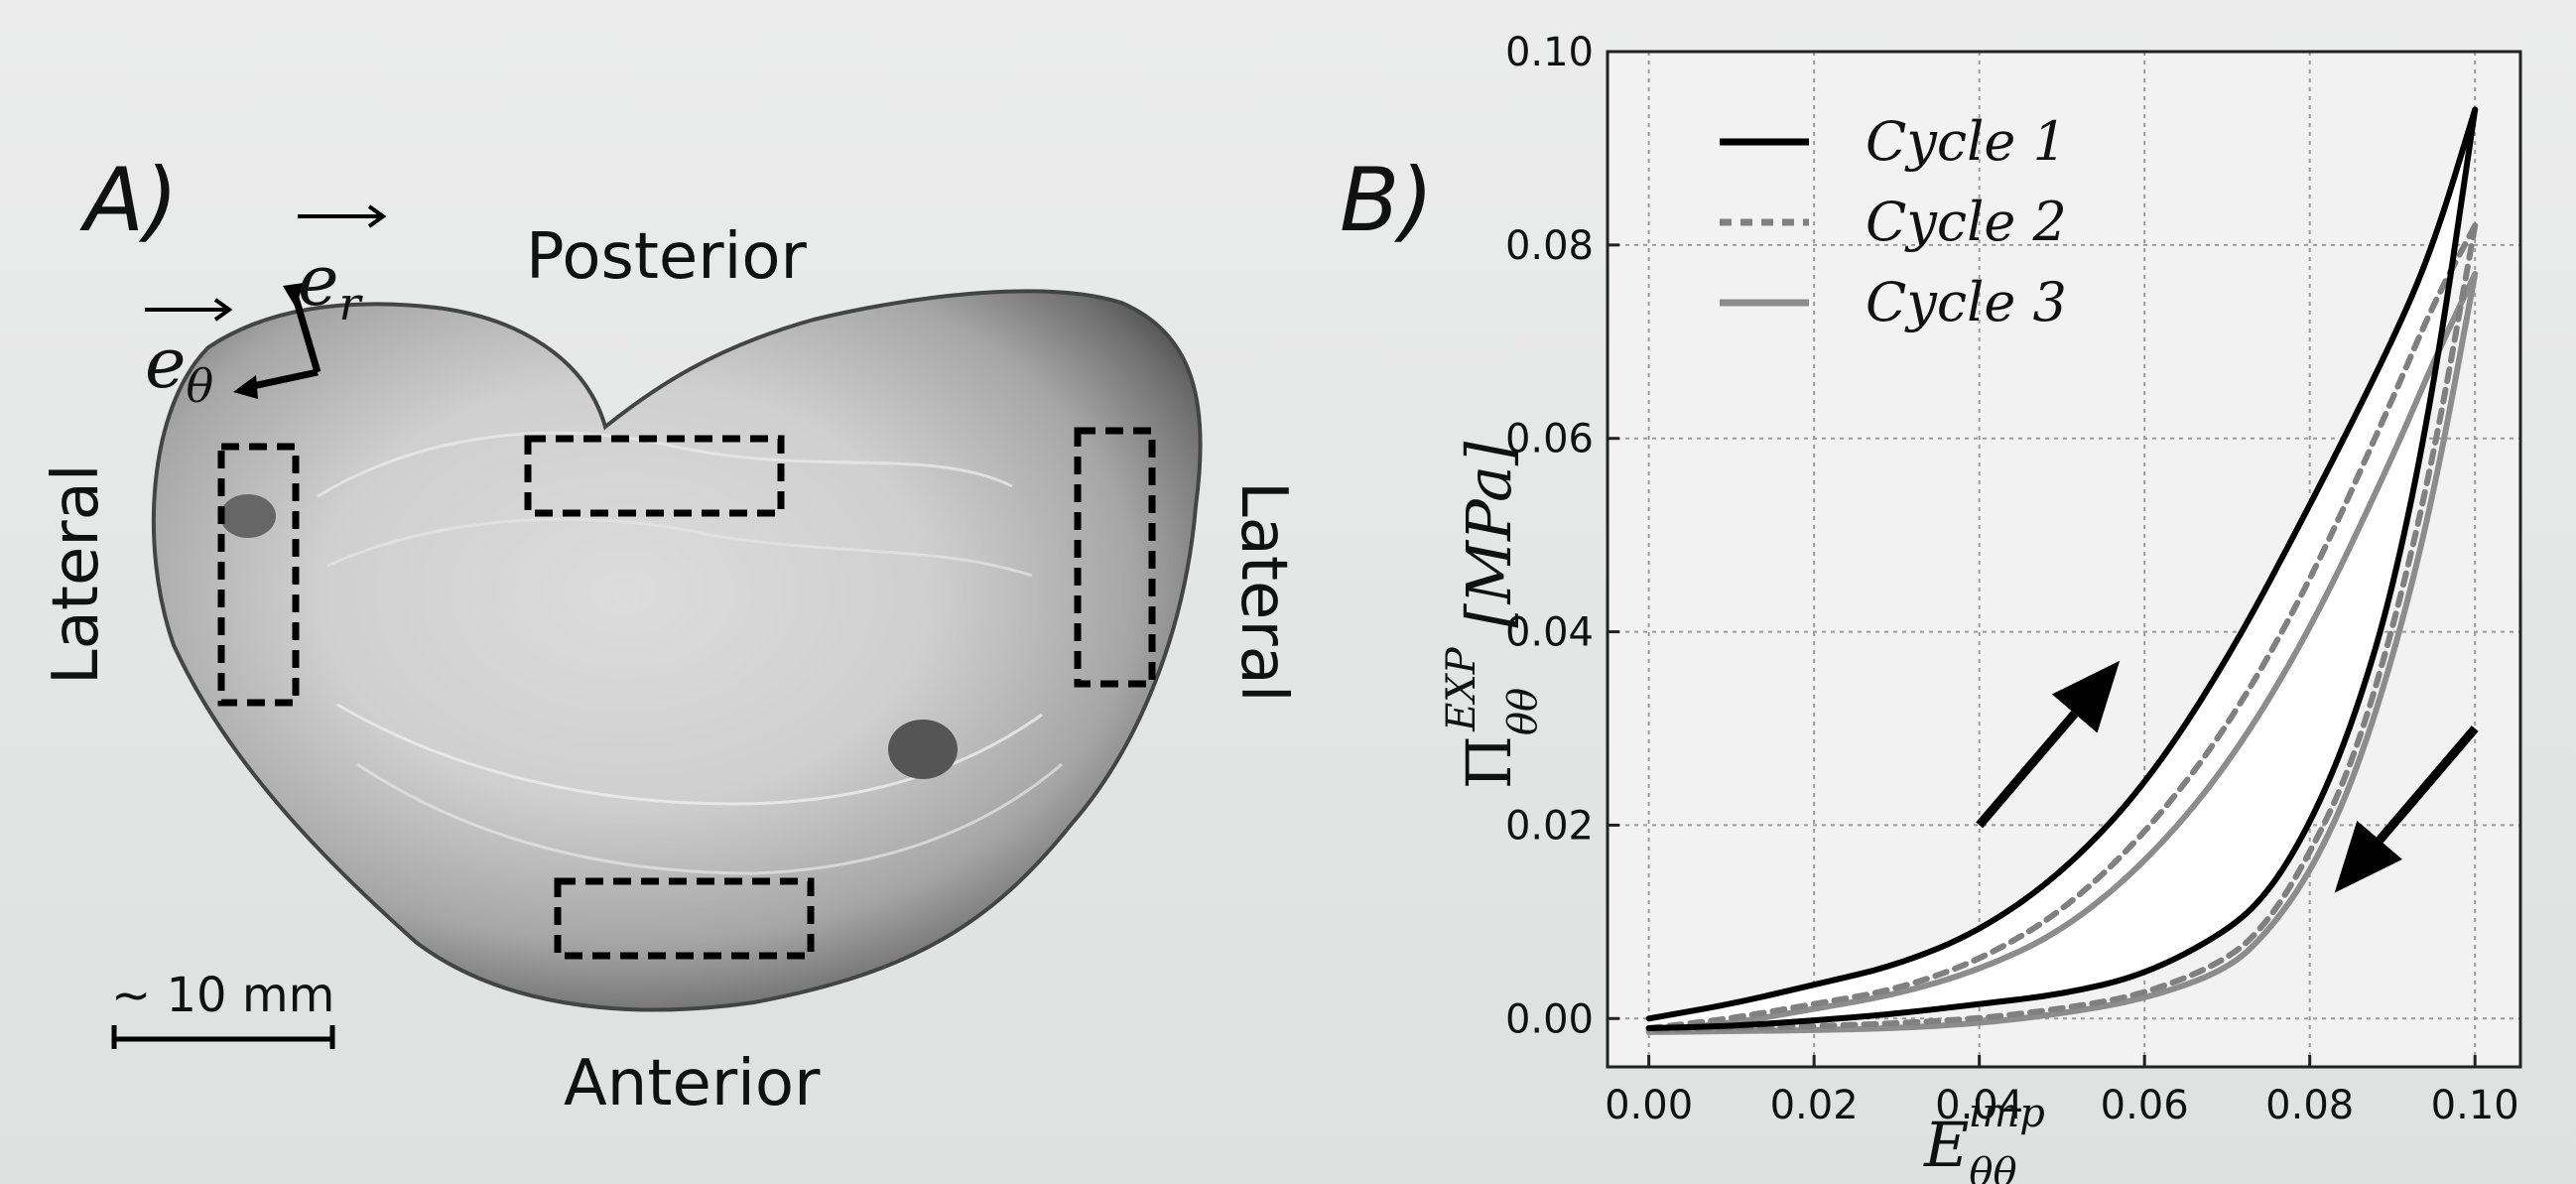 This screenshot has width=2576, height=1184. What do you see at coordinates (1815, 1105) in the screenshot?
I see `x-tick-label: 0.02` at bounding box center [1815, 1105].